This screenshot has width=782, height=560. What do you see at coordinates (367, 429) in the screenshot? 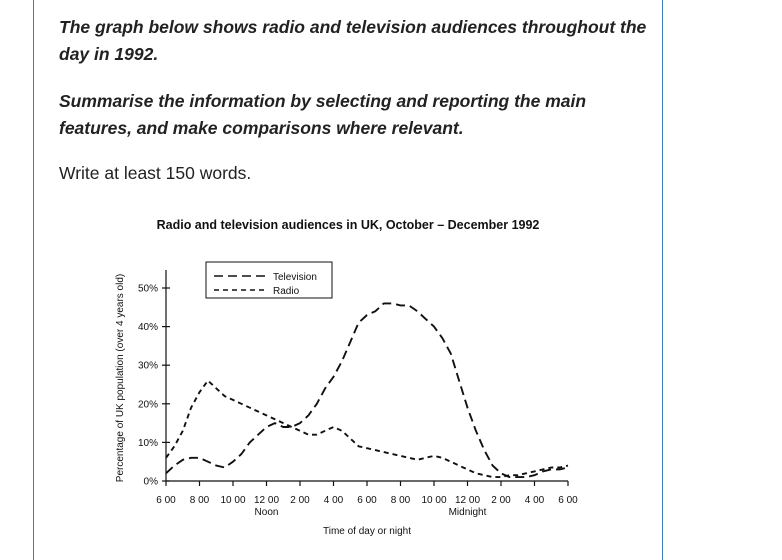
I see `series-line-radio` at bounding box center [367, 429].